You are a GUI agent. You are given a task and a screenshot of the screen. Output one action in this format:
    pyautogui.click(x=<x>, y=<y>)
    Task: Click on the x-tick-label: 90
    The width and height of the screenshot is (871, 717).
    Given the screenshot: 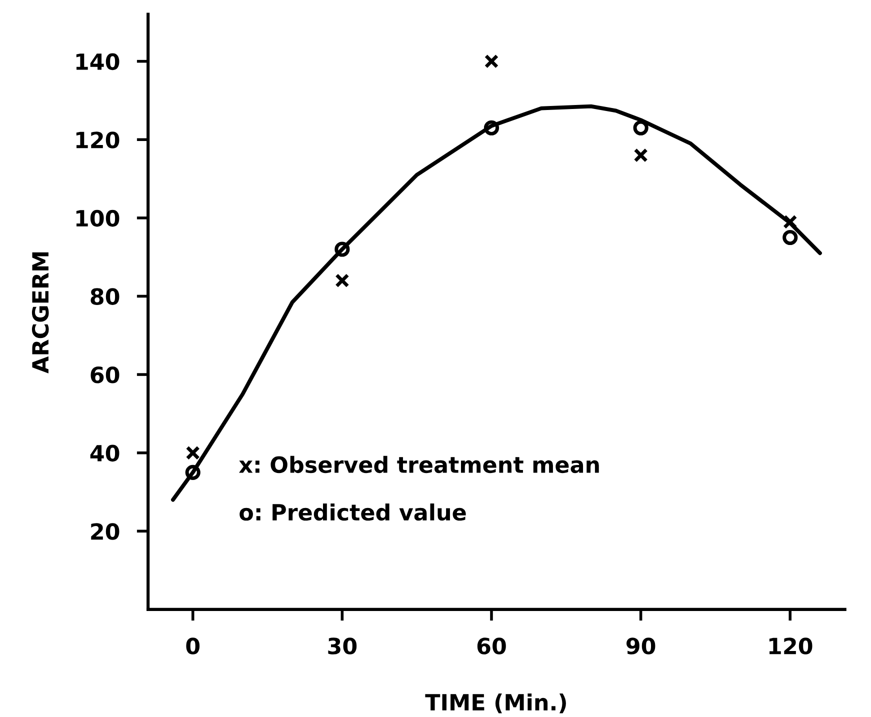 What is the action you would take?
    pyautogui.click(x=641, y=646)
    